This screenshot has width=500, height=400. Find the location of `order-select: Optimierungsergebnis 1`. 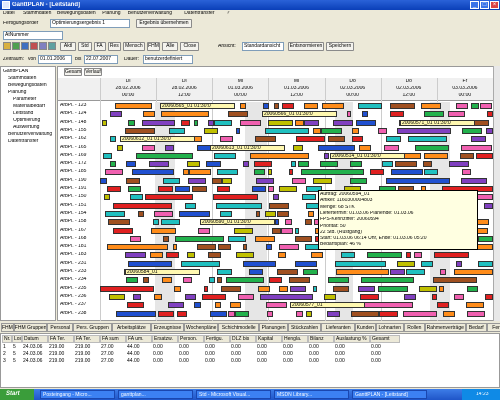

order-select: Optimierungsergebnis 1 is located at coordinates (90, 23).